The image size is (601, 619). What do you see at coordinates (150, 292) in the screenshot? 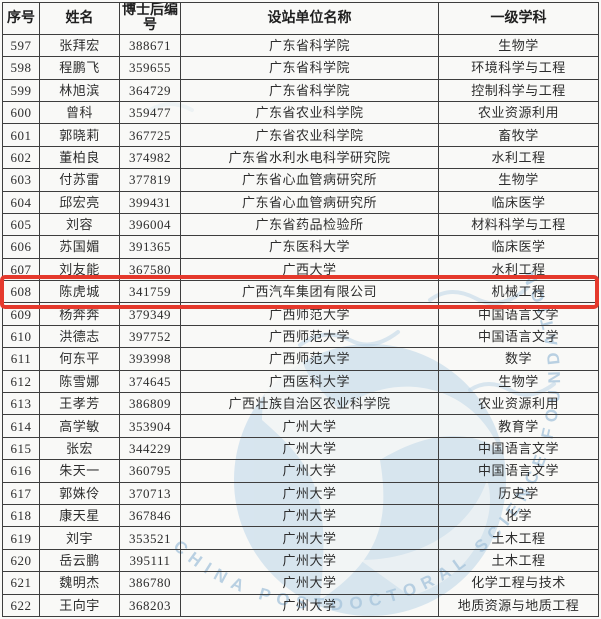
I see `cell-postdoc-id: 341759` at bounding box center [150, 292].